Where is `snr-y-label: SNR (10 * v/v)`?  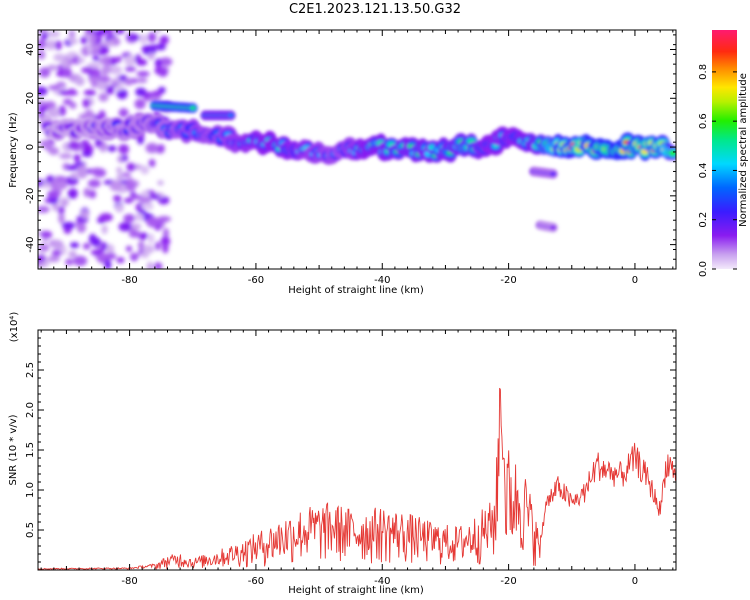 snr-y-label: SNR (10 * v/v) is located at coordinates (13, 449).